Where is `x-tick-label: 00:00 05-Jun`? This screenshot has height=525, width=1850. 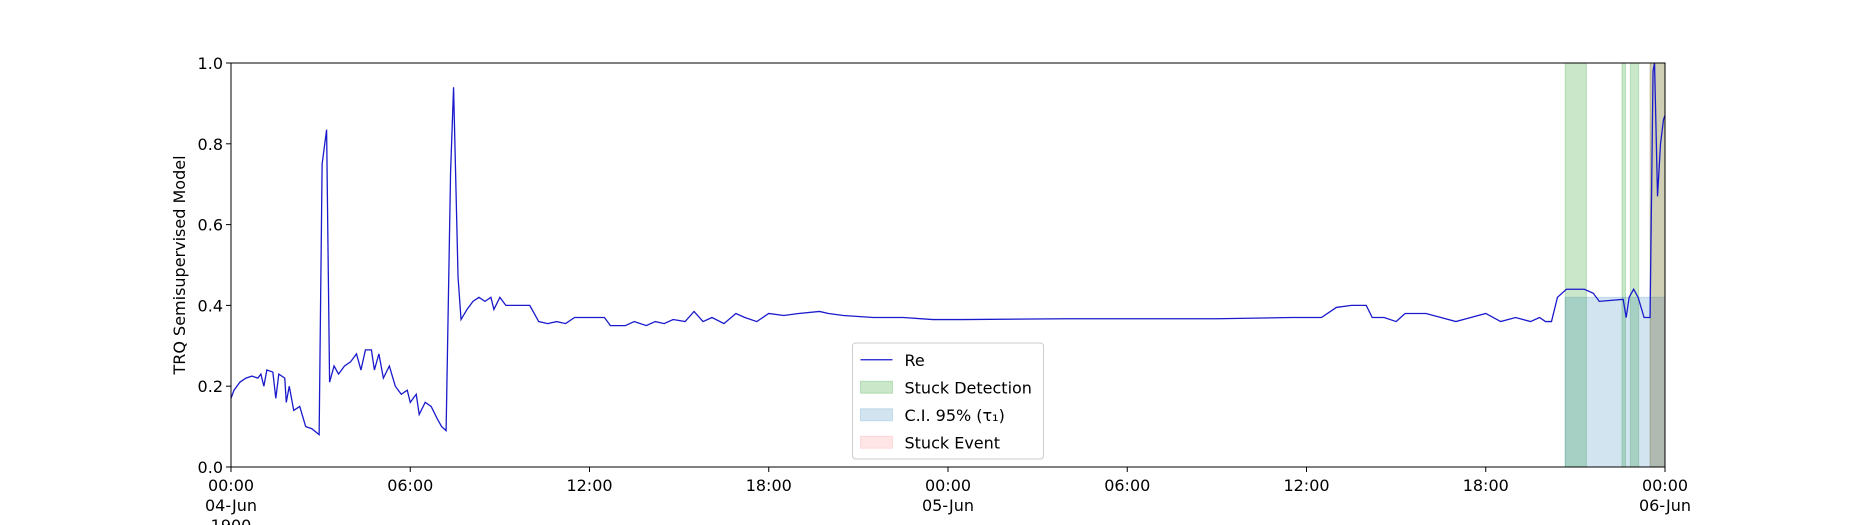 x-tick-label: 00:00 05-Jun is located at coordinates (948, 495).